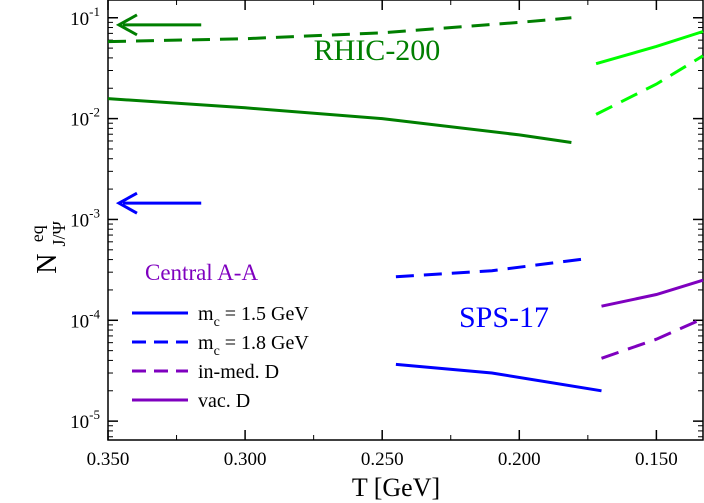  What do you see at coordinates (224, 401) in the screenshot?
I see `legend-label: vac. D` at bounding box center [224, 401].